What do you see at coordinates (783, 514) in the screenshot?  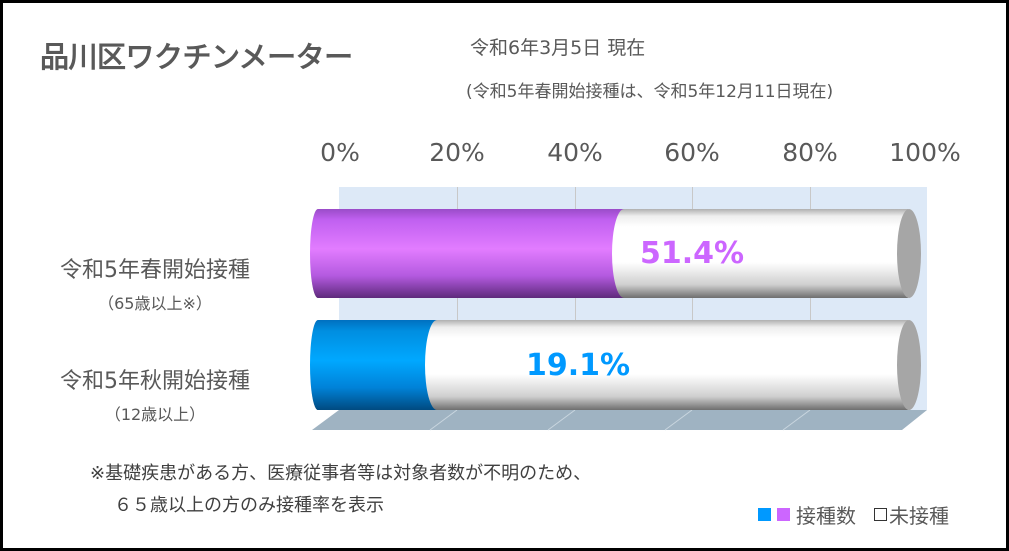 I see `legend-swatch-purple-icon` at bounding box center [783, 514].